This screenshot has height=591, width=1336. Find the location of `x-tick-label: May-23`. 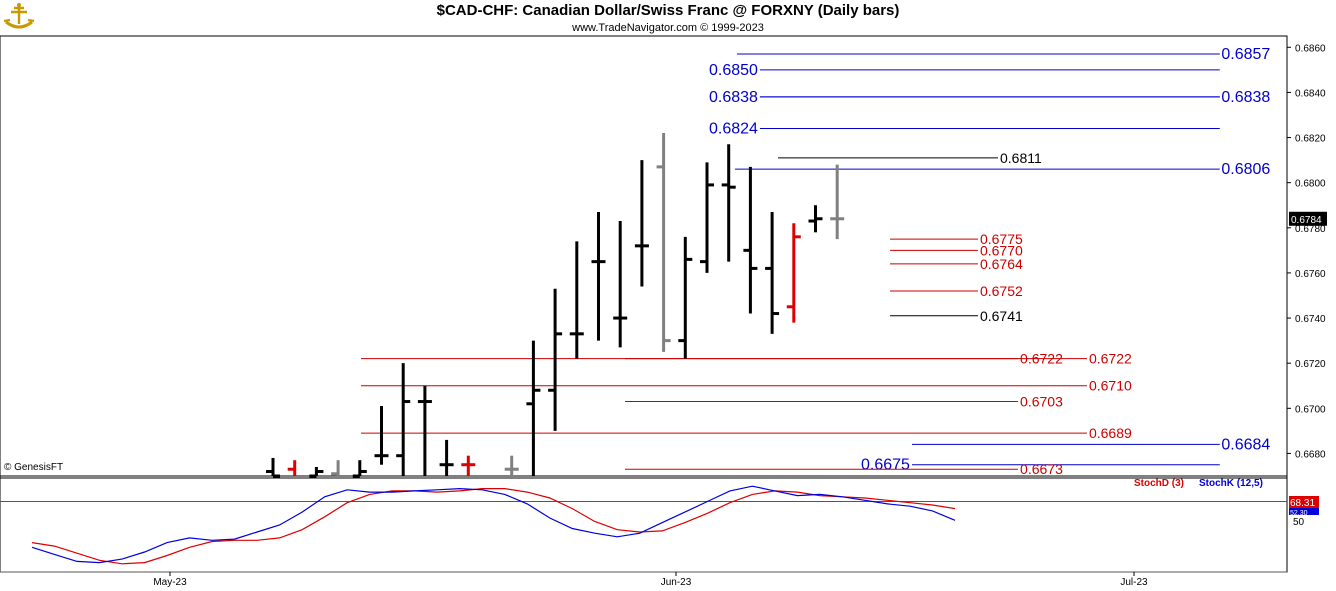

x-tick-label: May-23 is located at coordinates (170, 582).